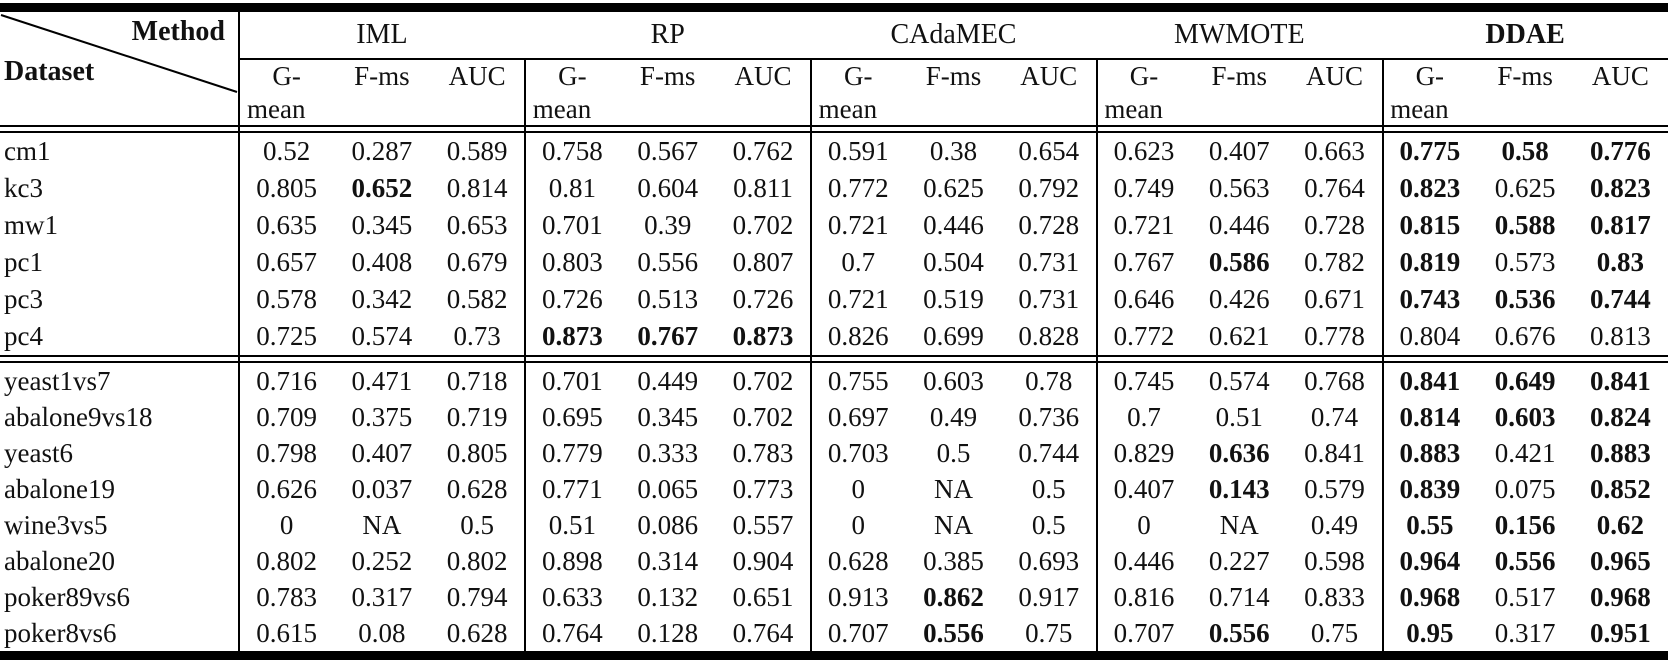 This screenshot has height=668, width=1668. Describe the element at coordinates (858, 633) in the screenshot. I see `metric-value: 0.707` at that location.